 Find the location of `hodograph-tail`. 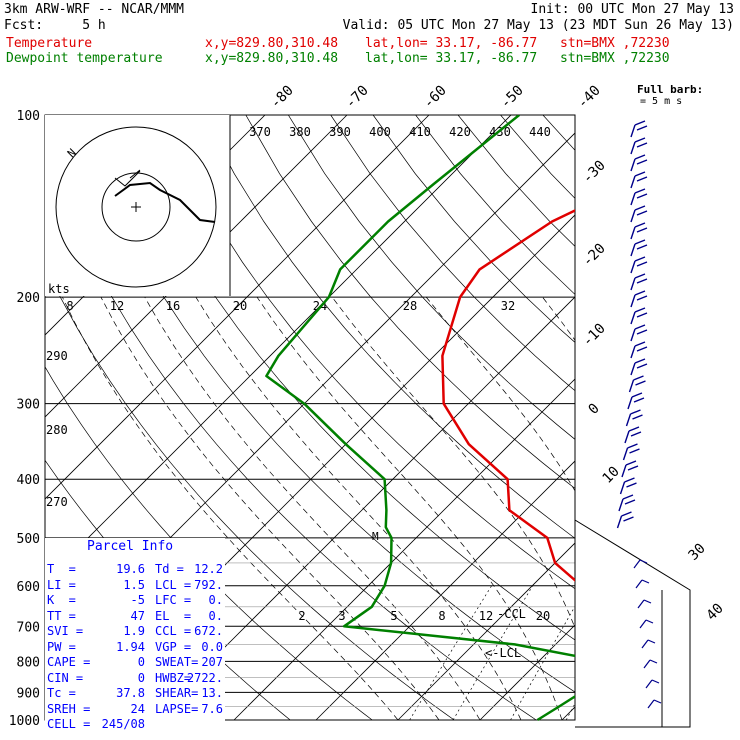

hodograph-tail is located at coordinates (127, 178).